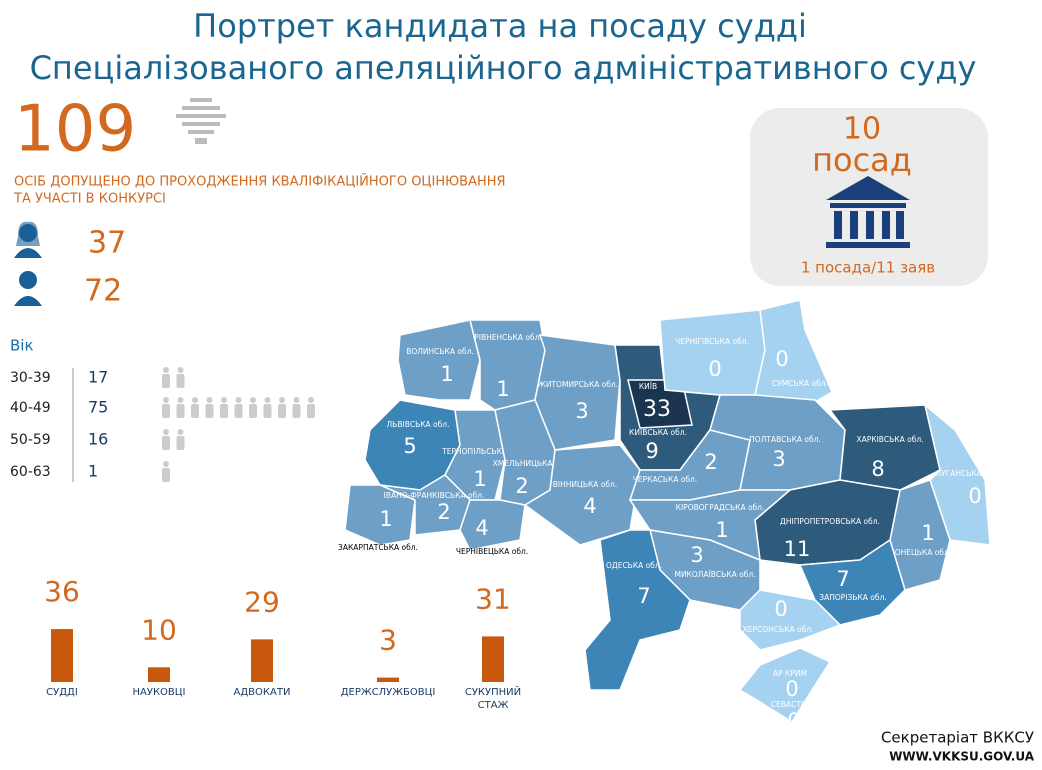  What do you see at coordinates (75, 130) in the screenshot?
I see `total-count: 109` at bounding box center [75, 130].